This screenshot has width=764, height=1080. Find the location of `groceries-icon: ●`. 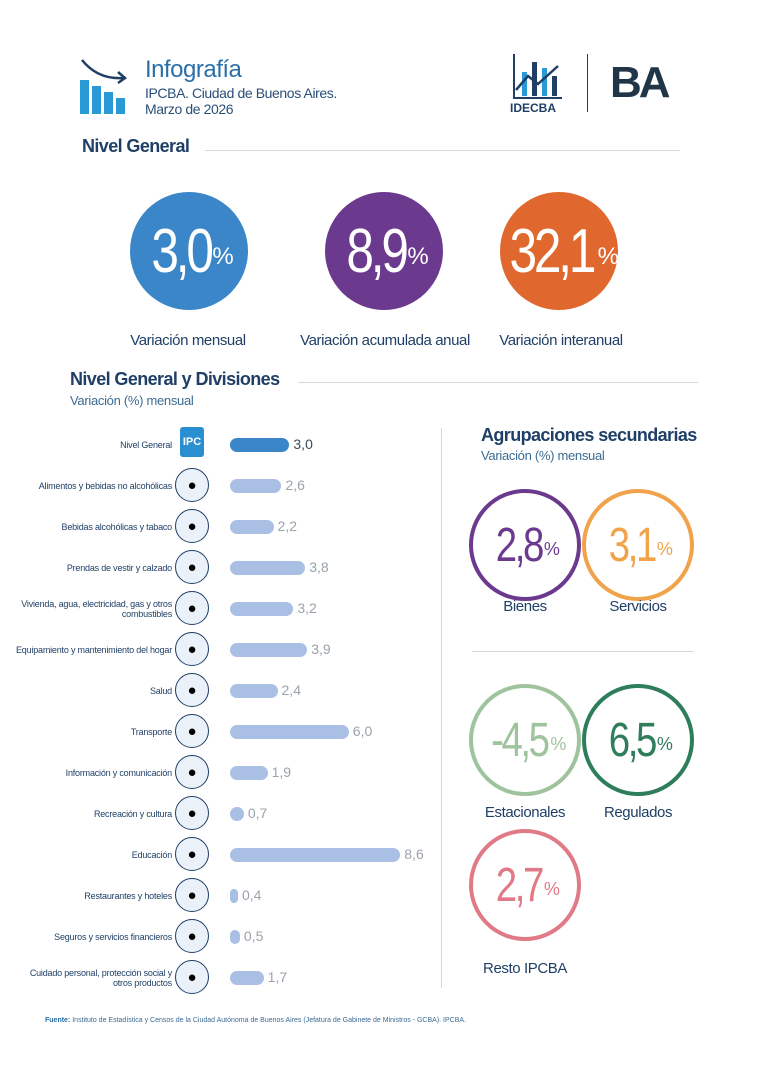

groceries-icon: ● is located at coordinates (192, 485).